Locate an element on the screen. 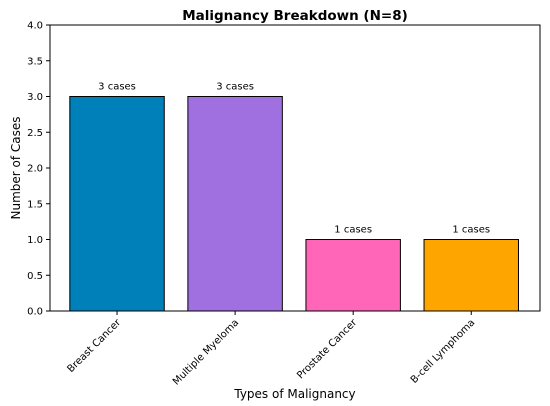  x-tick-label: Prostate Cancer is located at coordinates (327, 349).